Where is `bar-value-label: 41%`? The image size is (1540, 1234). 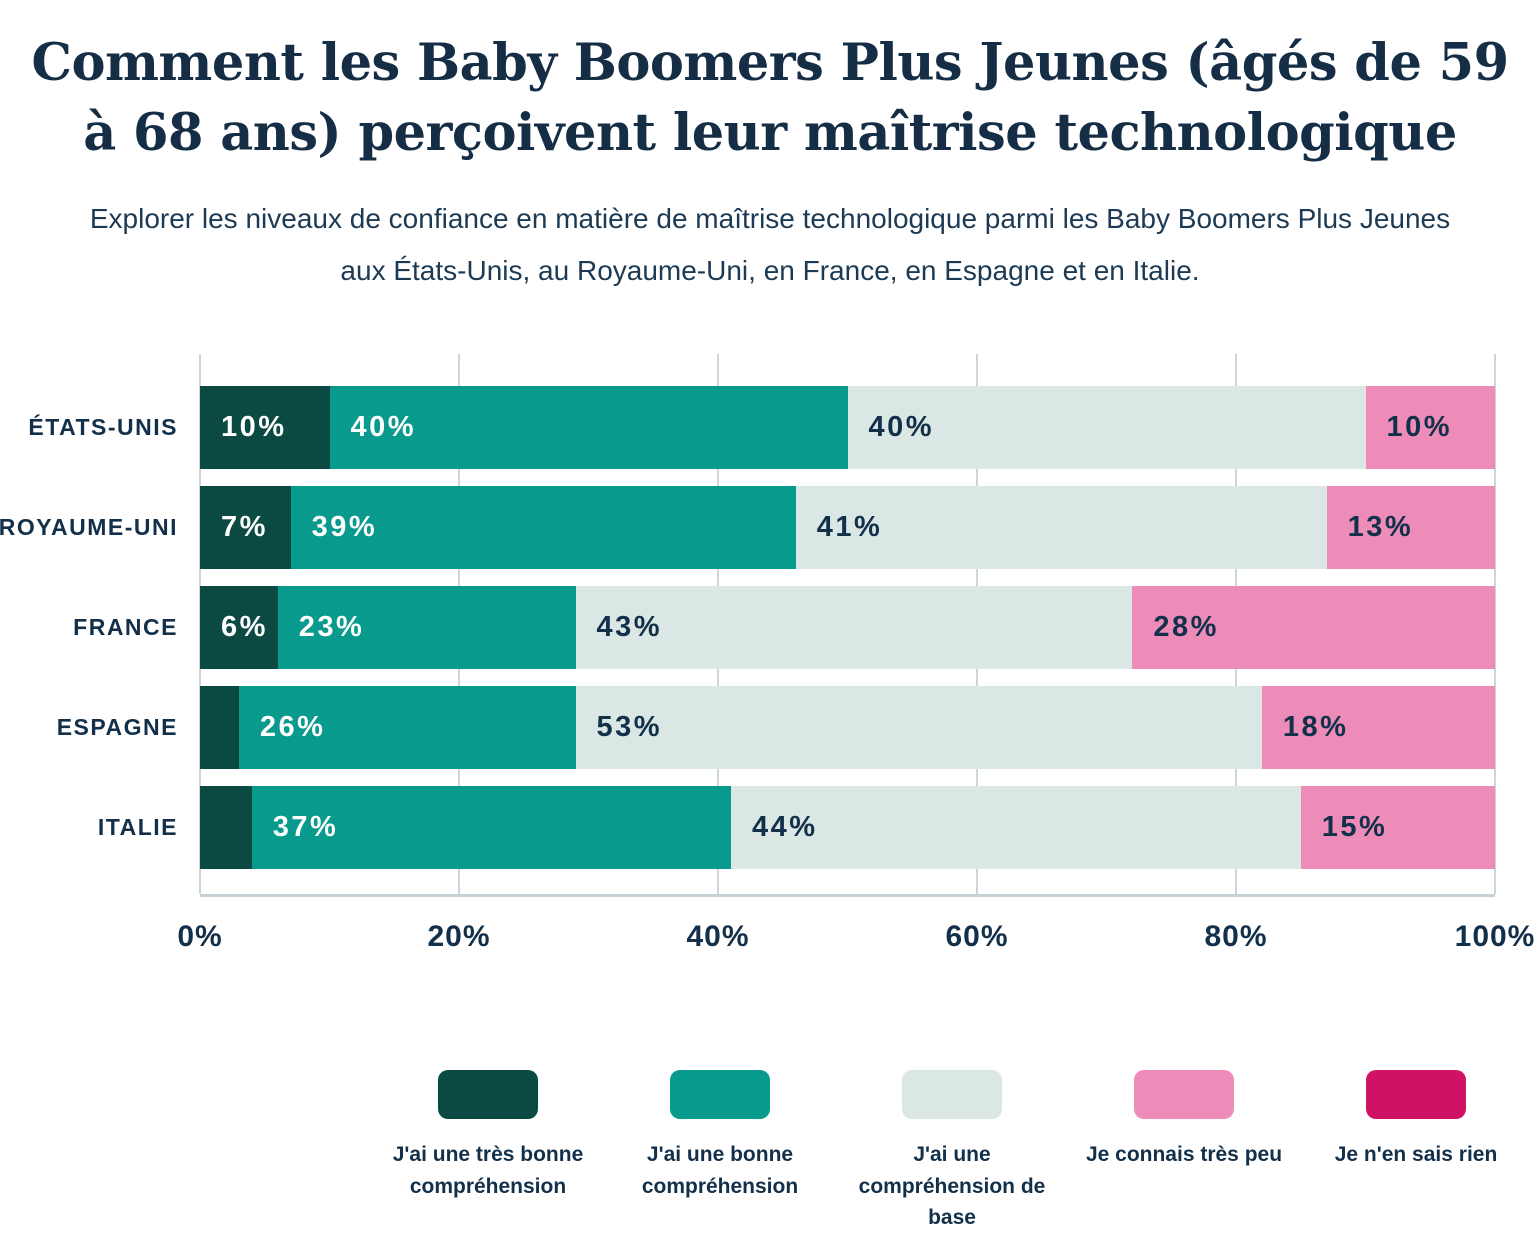 bar-value-label: 41% is located at coordinates (849, 527).